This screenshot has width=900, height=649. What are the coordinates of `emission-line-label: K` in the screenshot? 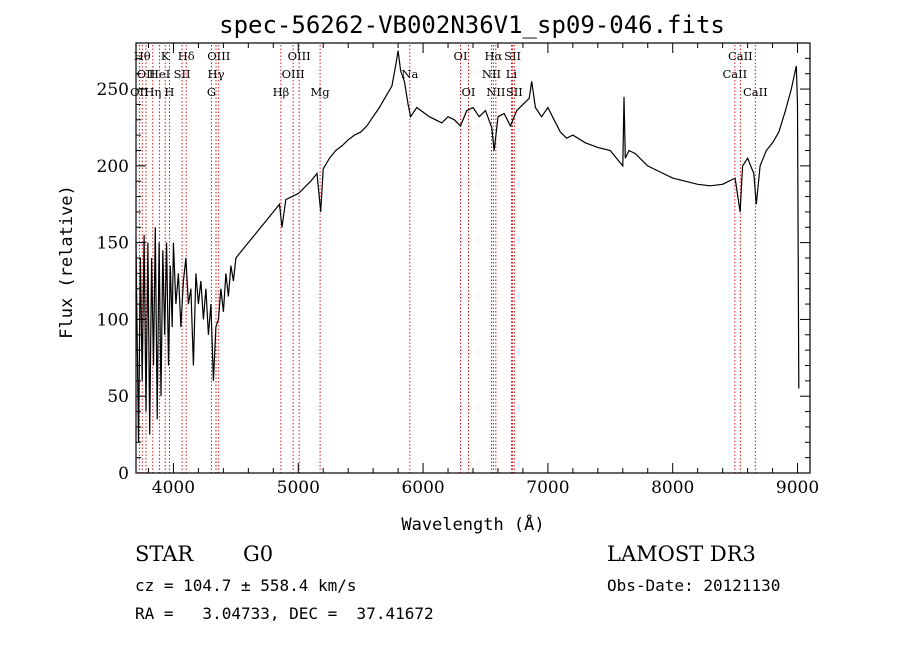 It's located at (165, 56).